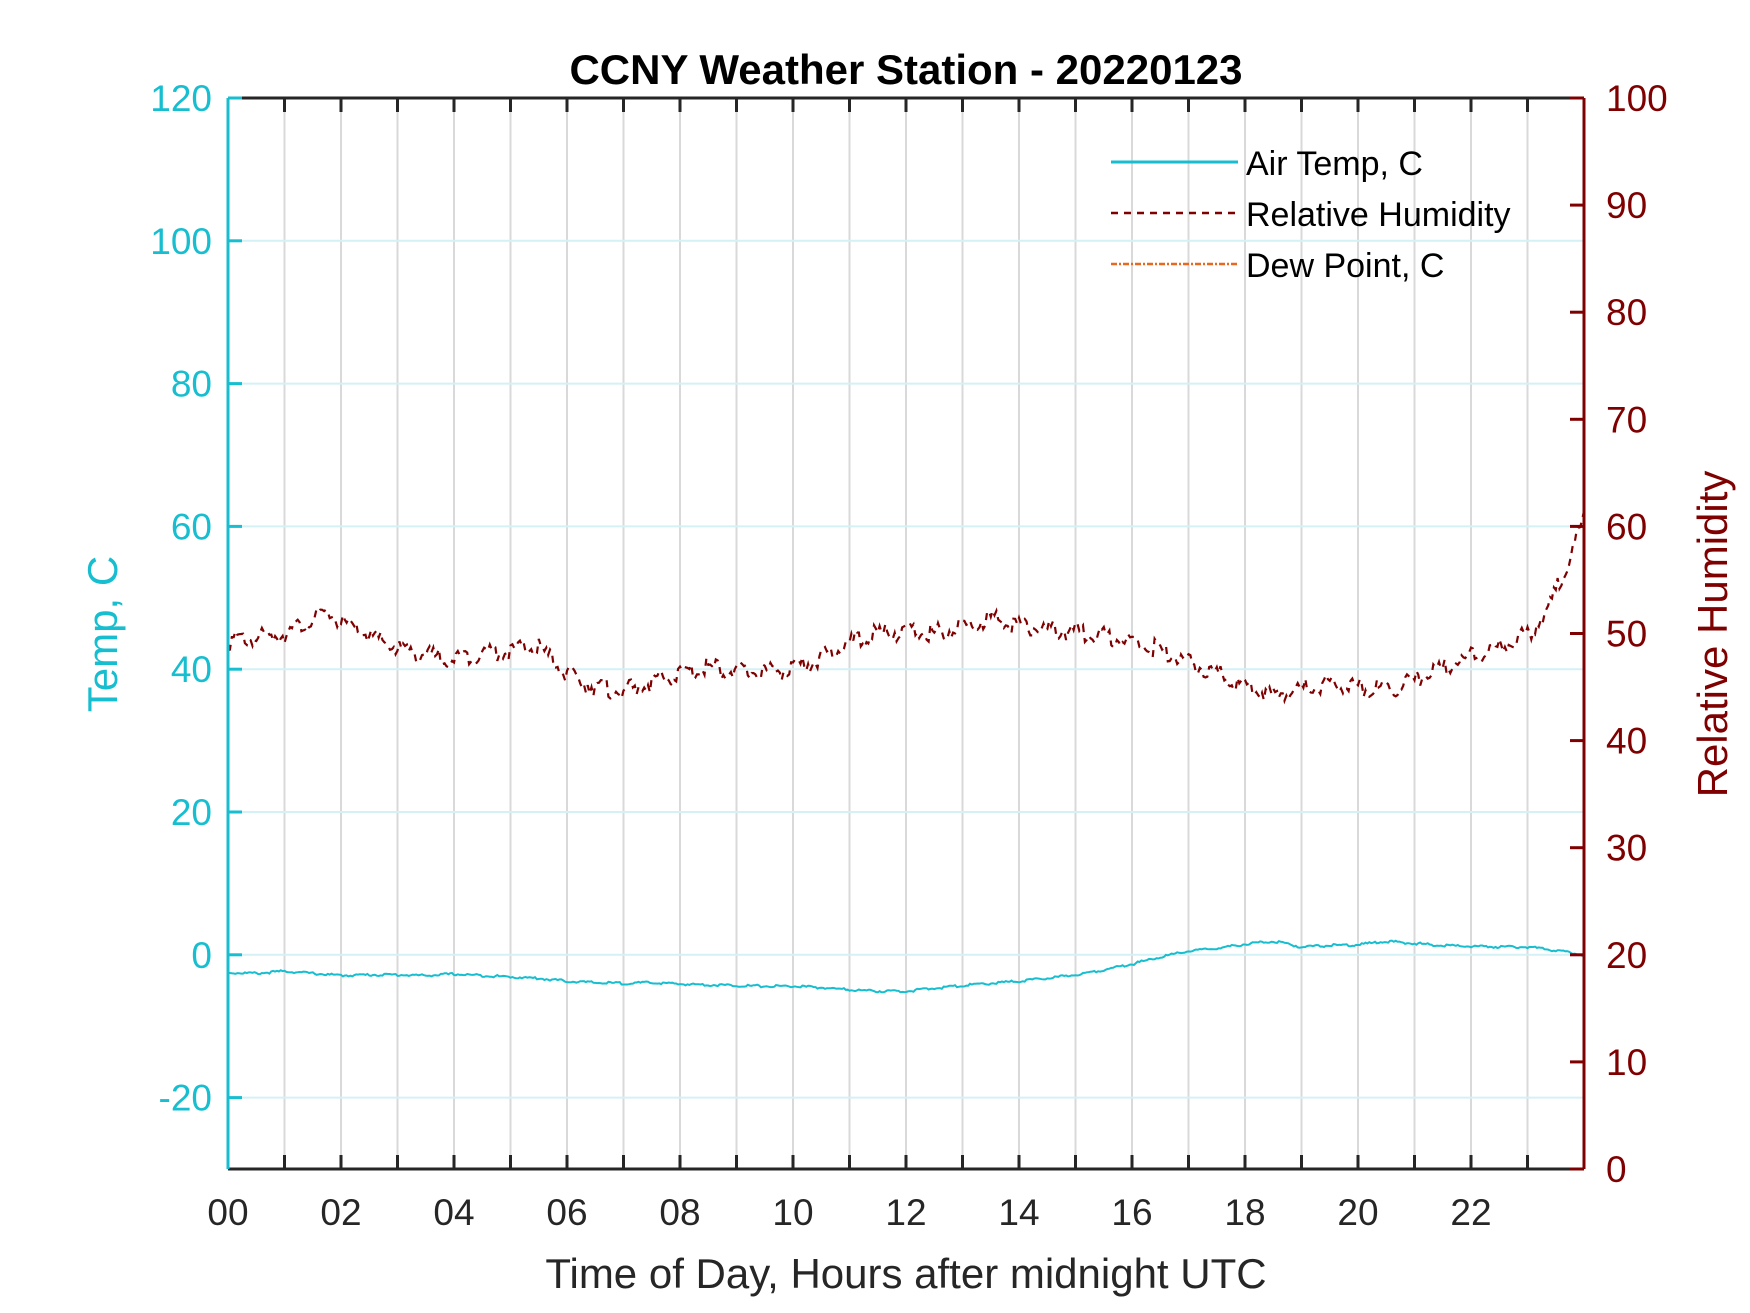  Describe the element at coordinates (201, 955) in the screenshot. I see `y-left-tick-label: 0` at that location.